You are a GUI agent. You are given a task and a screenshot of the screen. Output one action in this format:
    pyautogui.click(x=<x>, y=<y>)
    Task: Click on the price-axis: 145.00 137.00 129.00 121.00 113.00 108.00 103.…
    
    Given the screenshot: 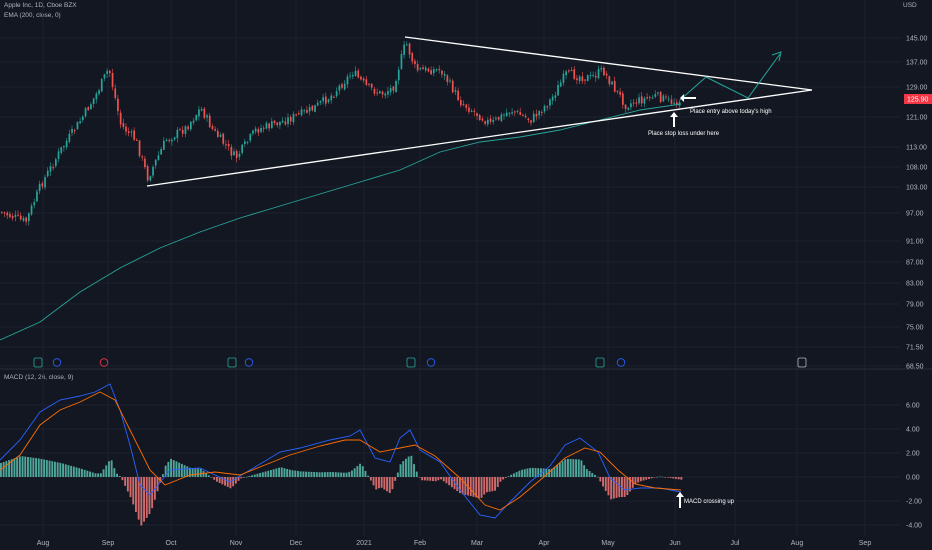 What is the action you would take?
    pyautogui.click(x=917, y=203)
    